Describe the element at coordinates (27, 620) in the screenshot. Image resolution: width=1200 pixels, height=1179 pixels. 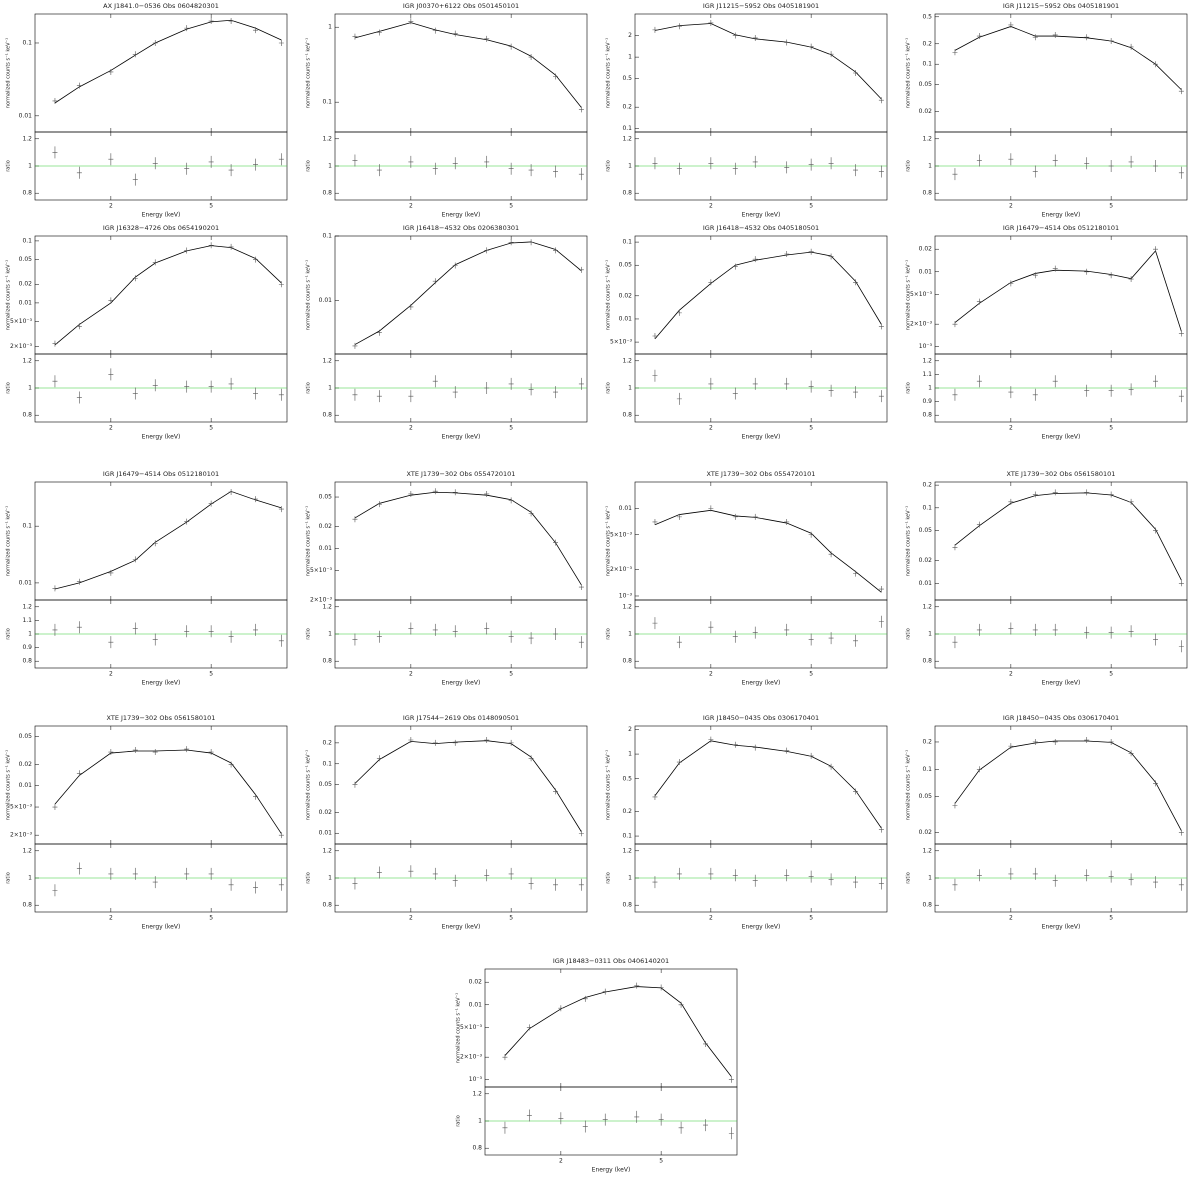
I see `ratio-y-tick-label: 1.1` at that location.